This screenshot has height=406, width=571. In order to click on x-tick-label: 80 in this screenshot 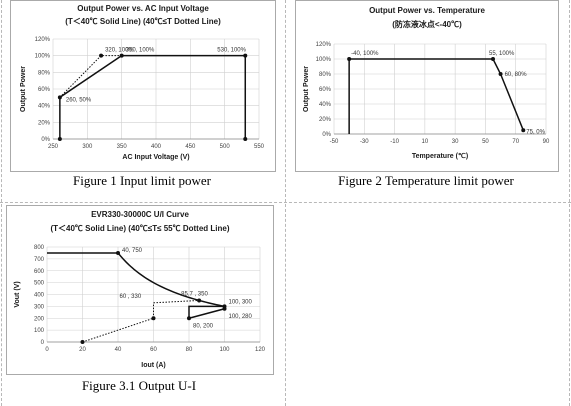, I will do `click(189, 350)`.